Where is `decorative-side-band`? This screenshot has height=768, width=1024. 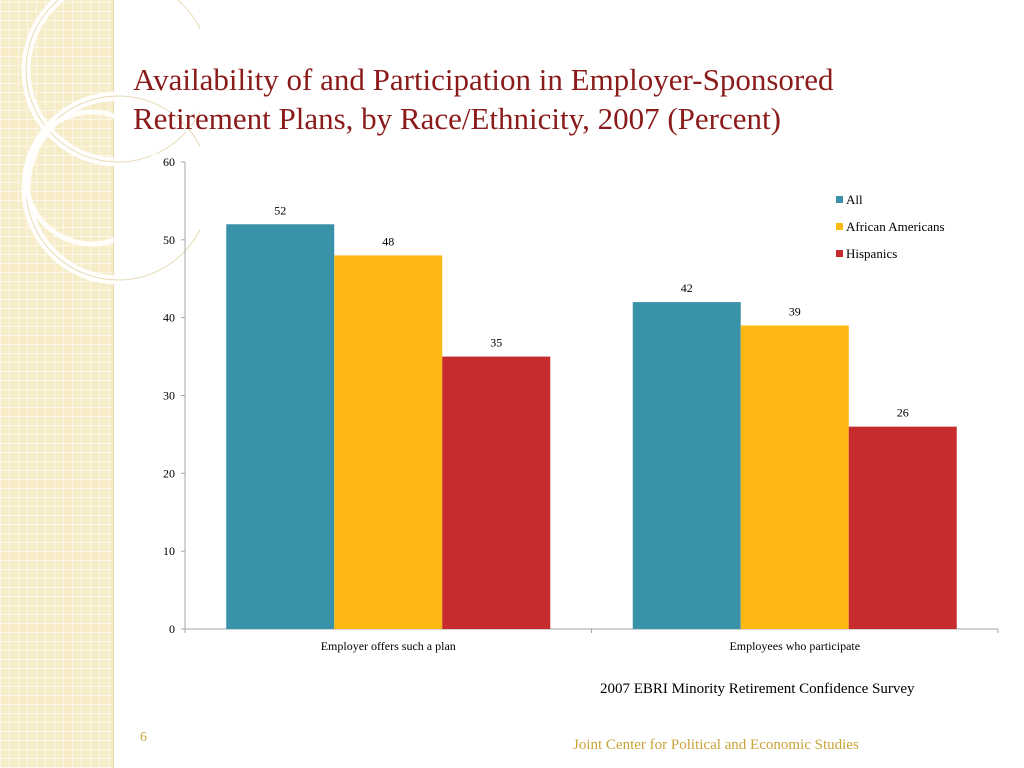
decorative-side-band is located at coordinates (57, 384).